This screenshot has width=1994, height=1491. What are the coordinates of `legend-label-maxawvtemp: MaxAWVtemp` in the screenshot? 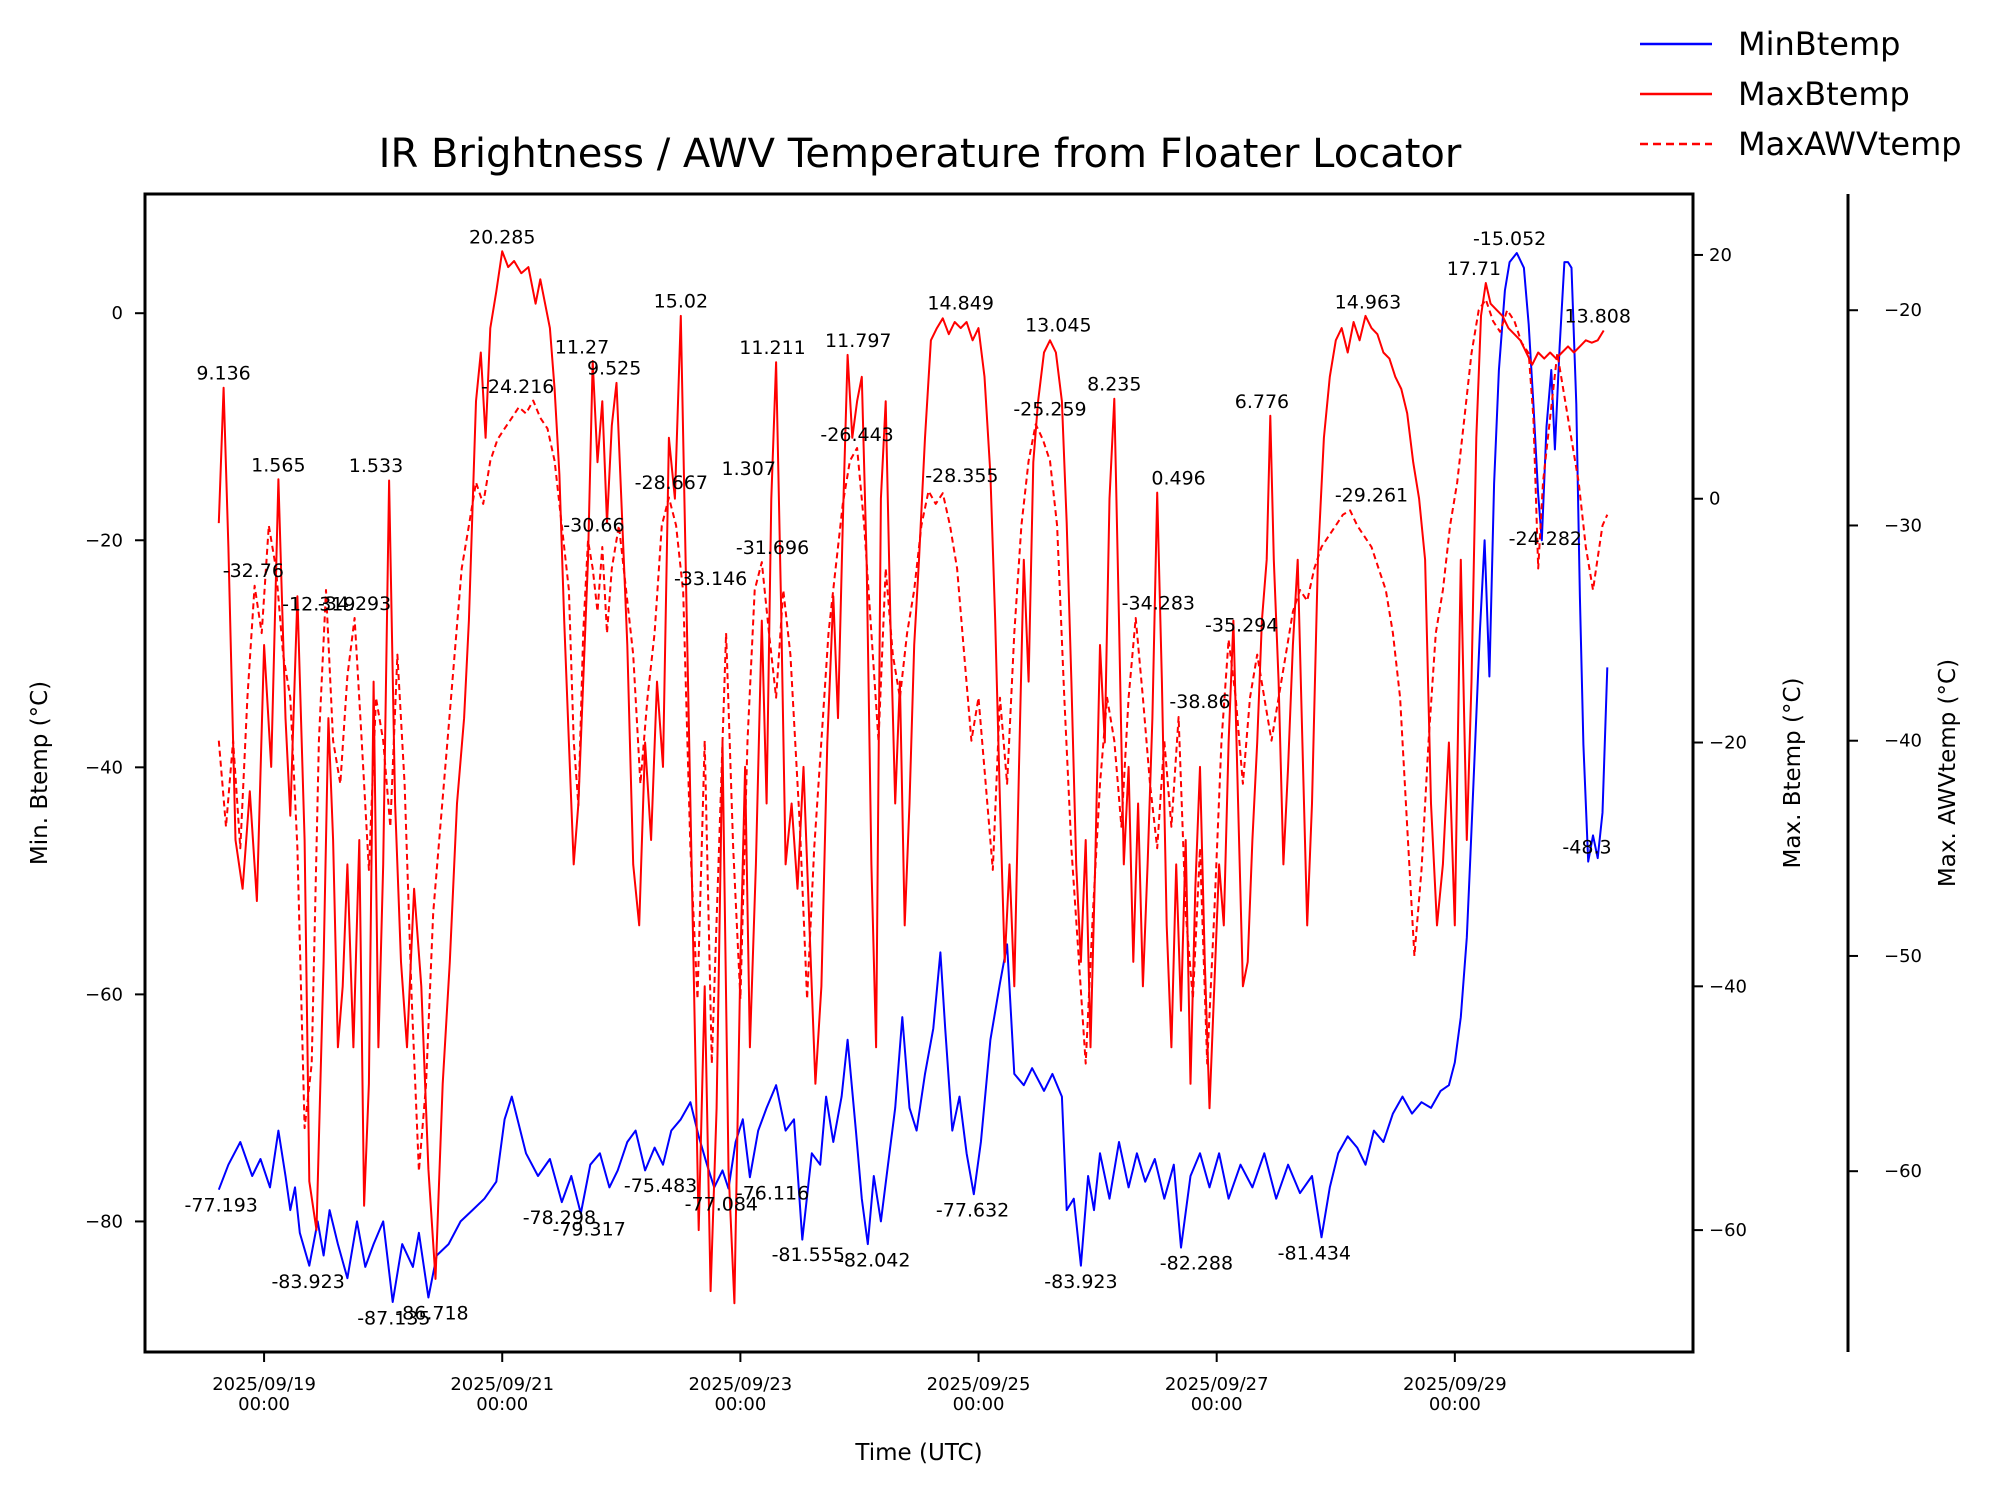 It's located at (1850, 144).